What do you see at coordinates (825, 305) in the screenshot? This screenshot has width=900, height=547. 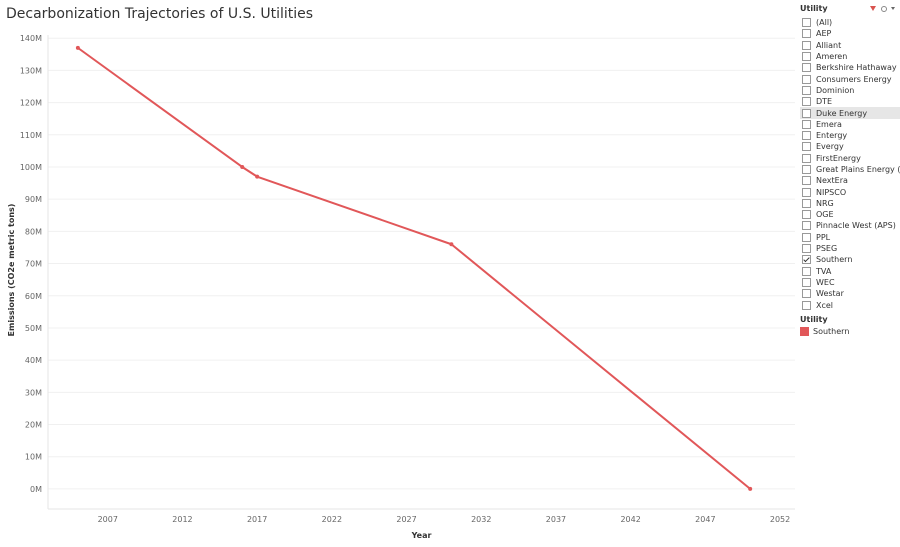 I see `filter-item-label: Xcel` at bounding box center [825, 305].